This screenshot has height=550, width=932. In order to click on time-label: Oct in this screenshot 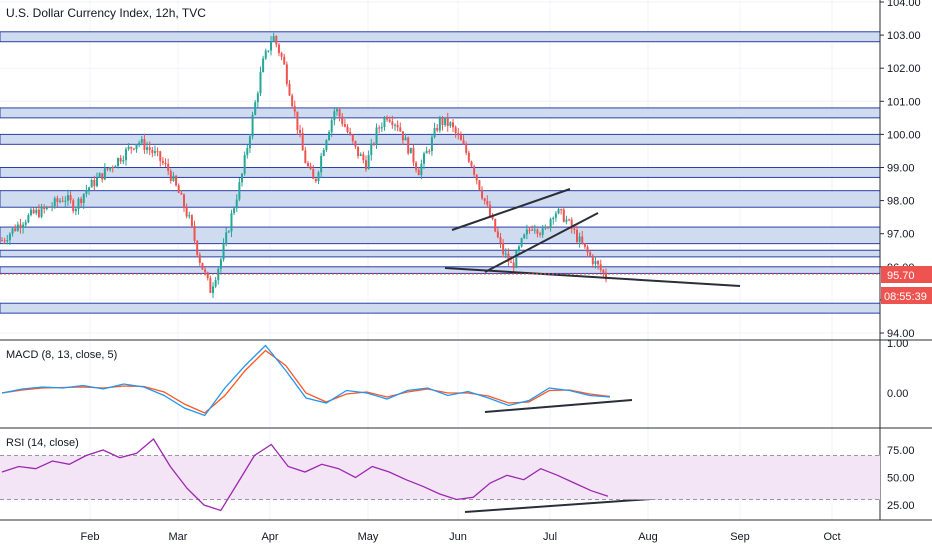, I will do `click(831, 537)`.